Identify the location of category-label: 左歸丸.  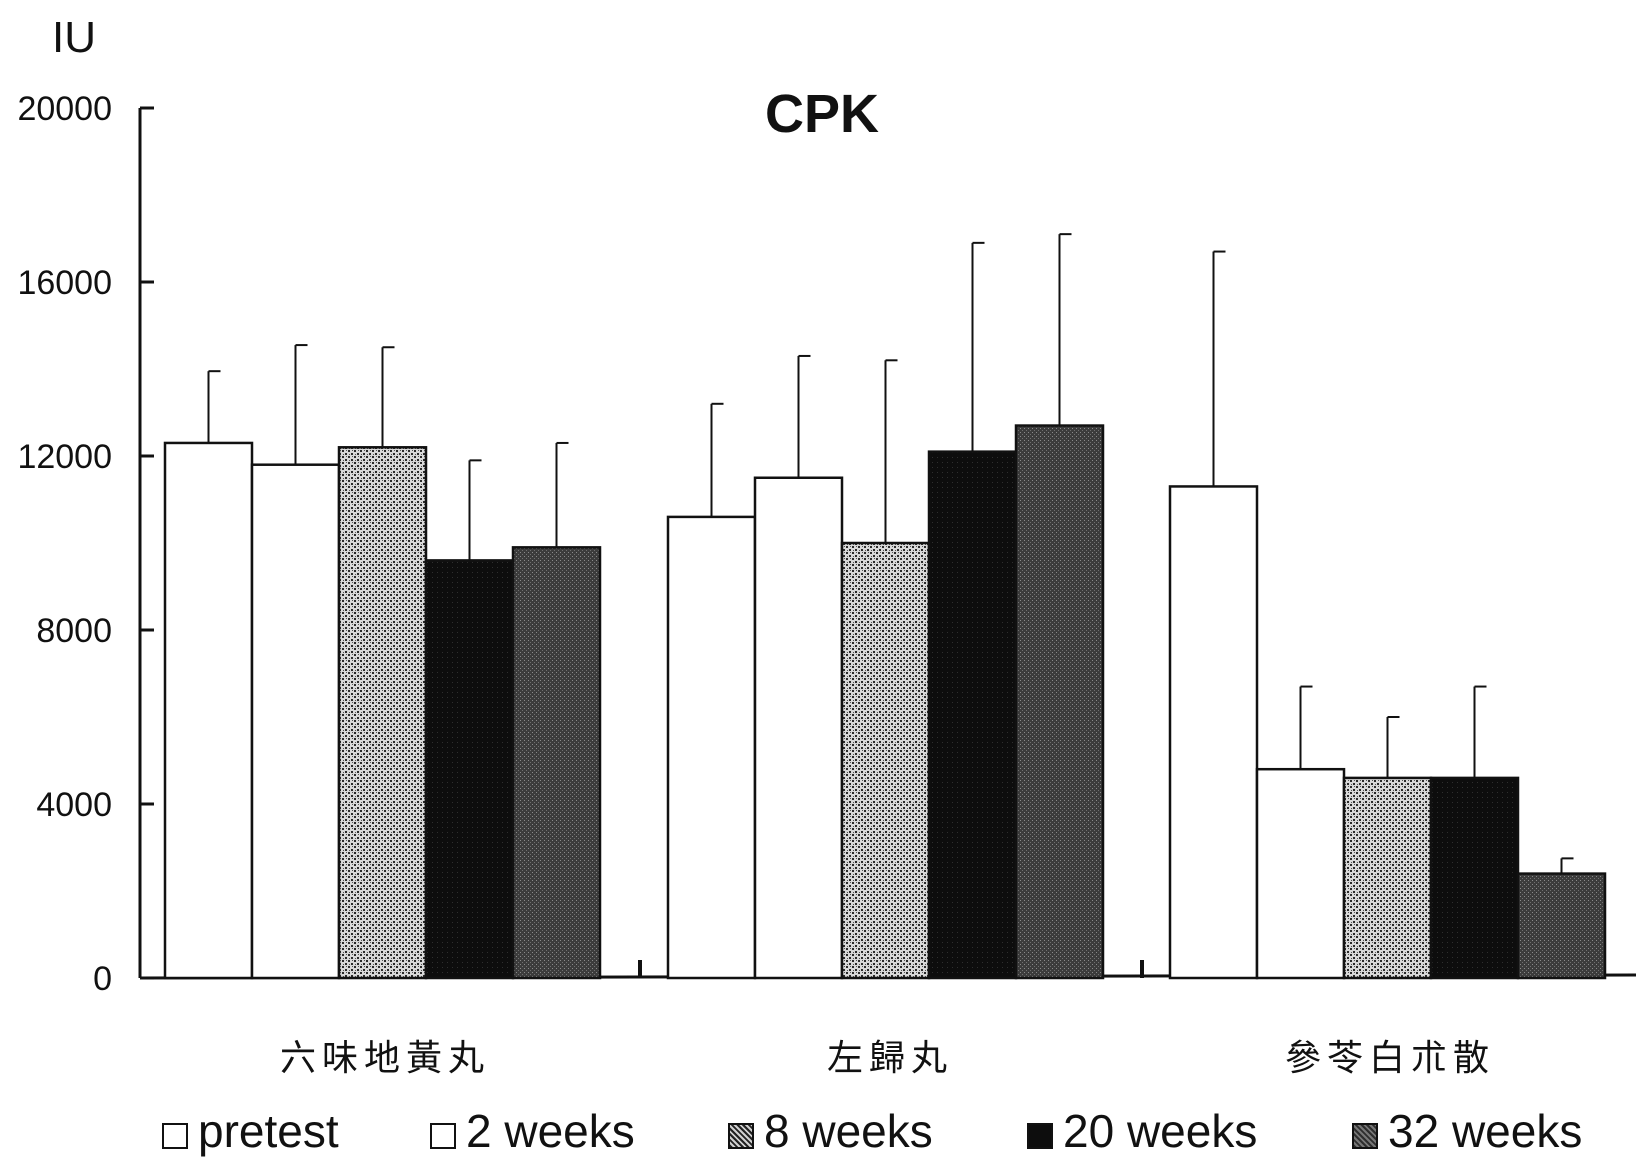
(890, 1058).